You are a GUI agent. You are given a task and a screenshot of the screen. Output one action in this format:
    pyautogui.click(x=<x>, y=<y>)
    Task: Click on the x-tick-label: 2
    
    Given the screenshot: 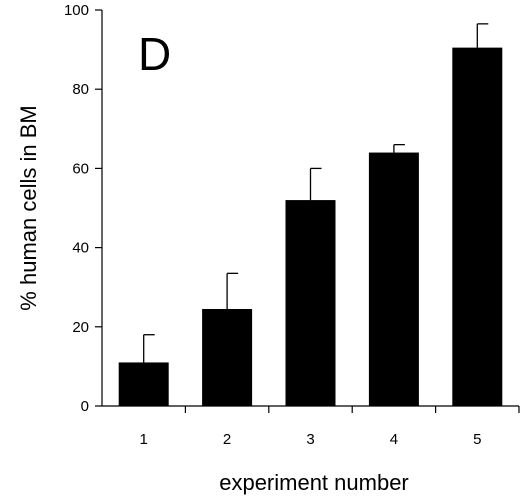 What is the action you would take?
    pyautogui.click(x=227, y=439)
    